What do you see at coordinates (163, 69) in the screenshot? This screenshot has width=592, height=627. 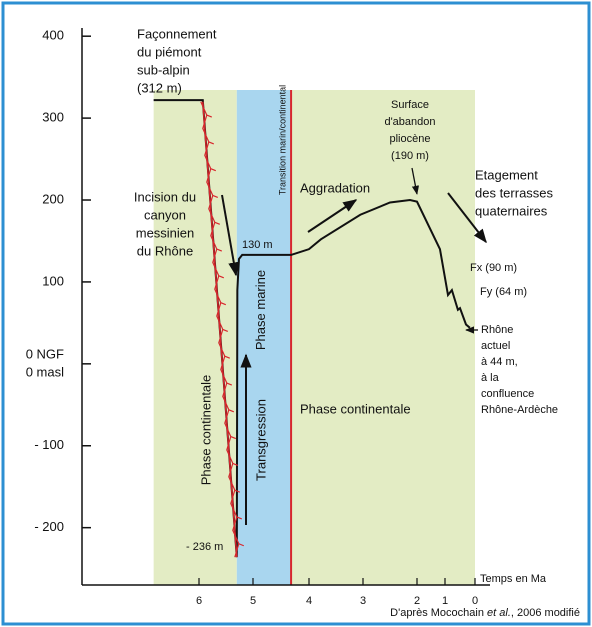 I see `annotation: sub-alpin` at bounding box center [163, 69].